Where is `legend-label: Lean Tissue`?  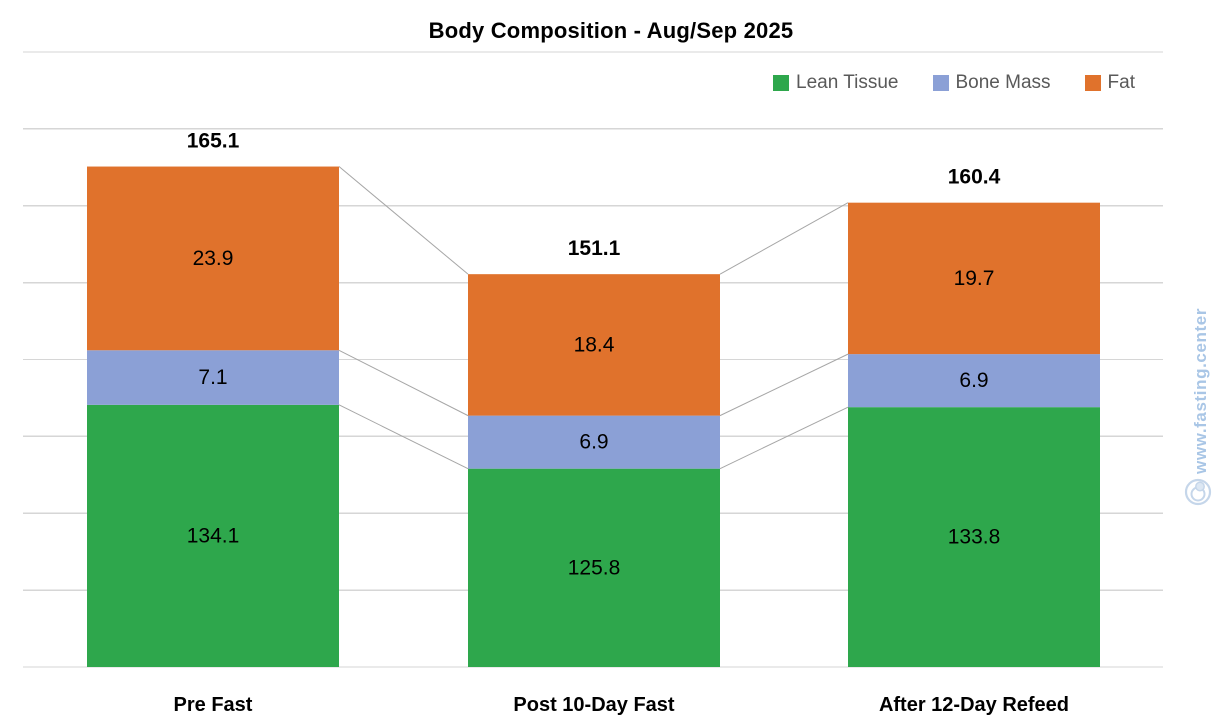 legend-label: Lean Tissue is located at coordinates (847, 82).